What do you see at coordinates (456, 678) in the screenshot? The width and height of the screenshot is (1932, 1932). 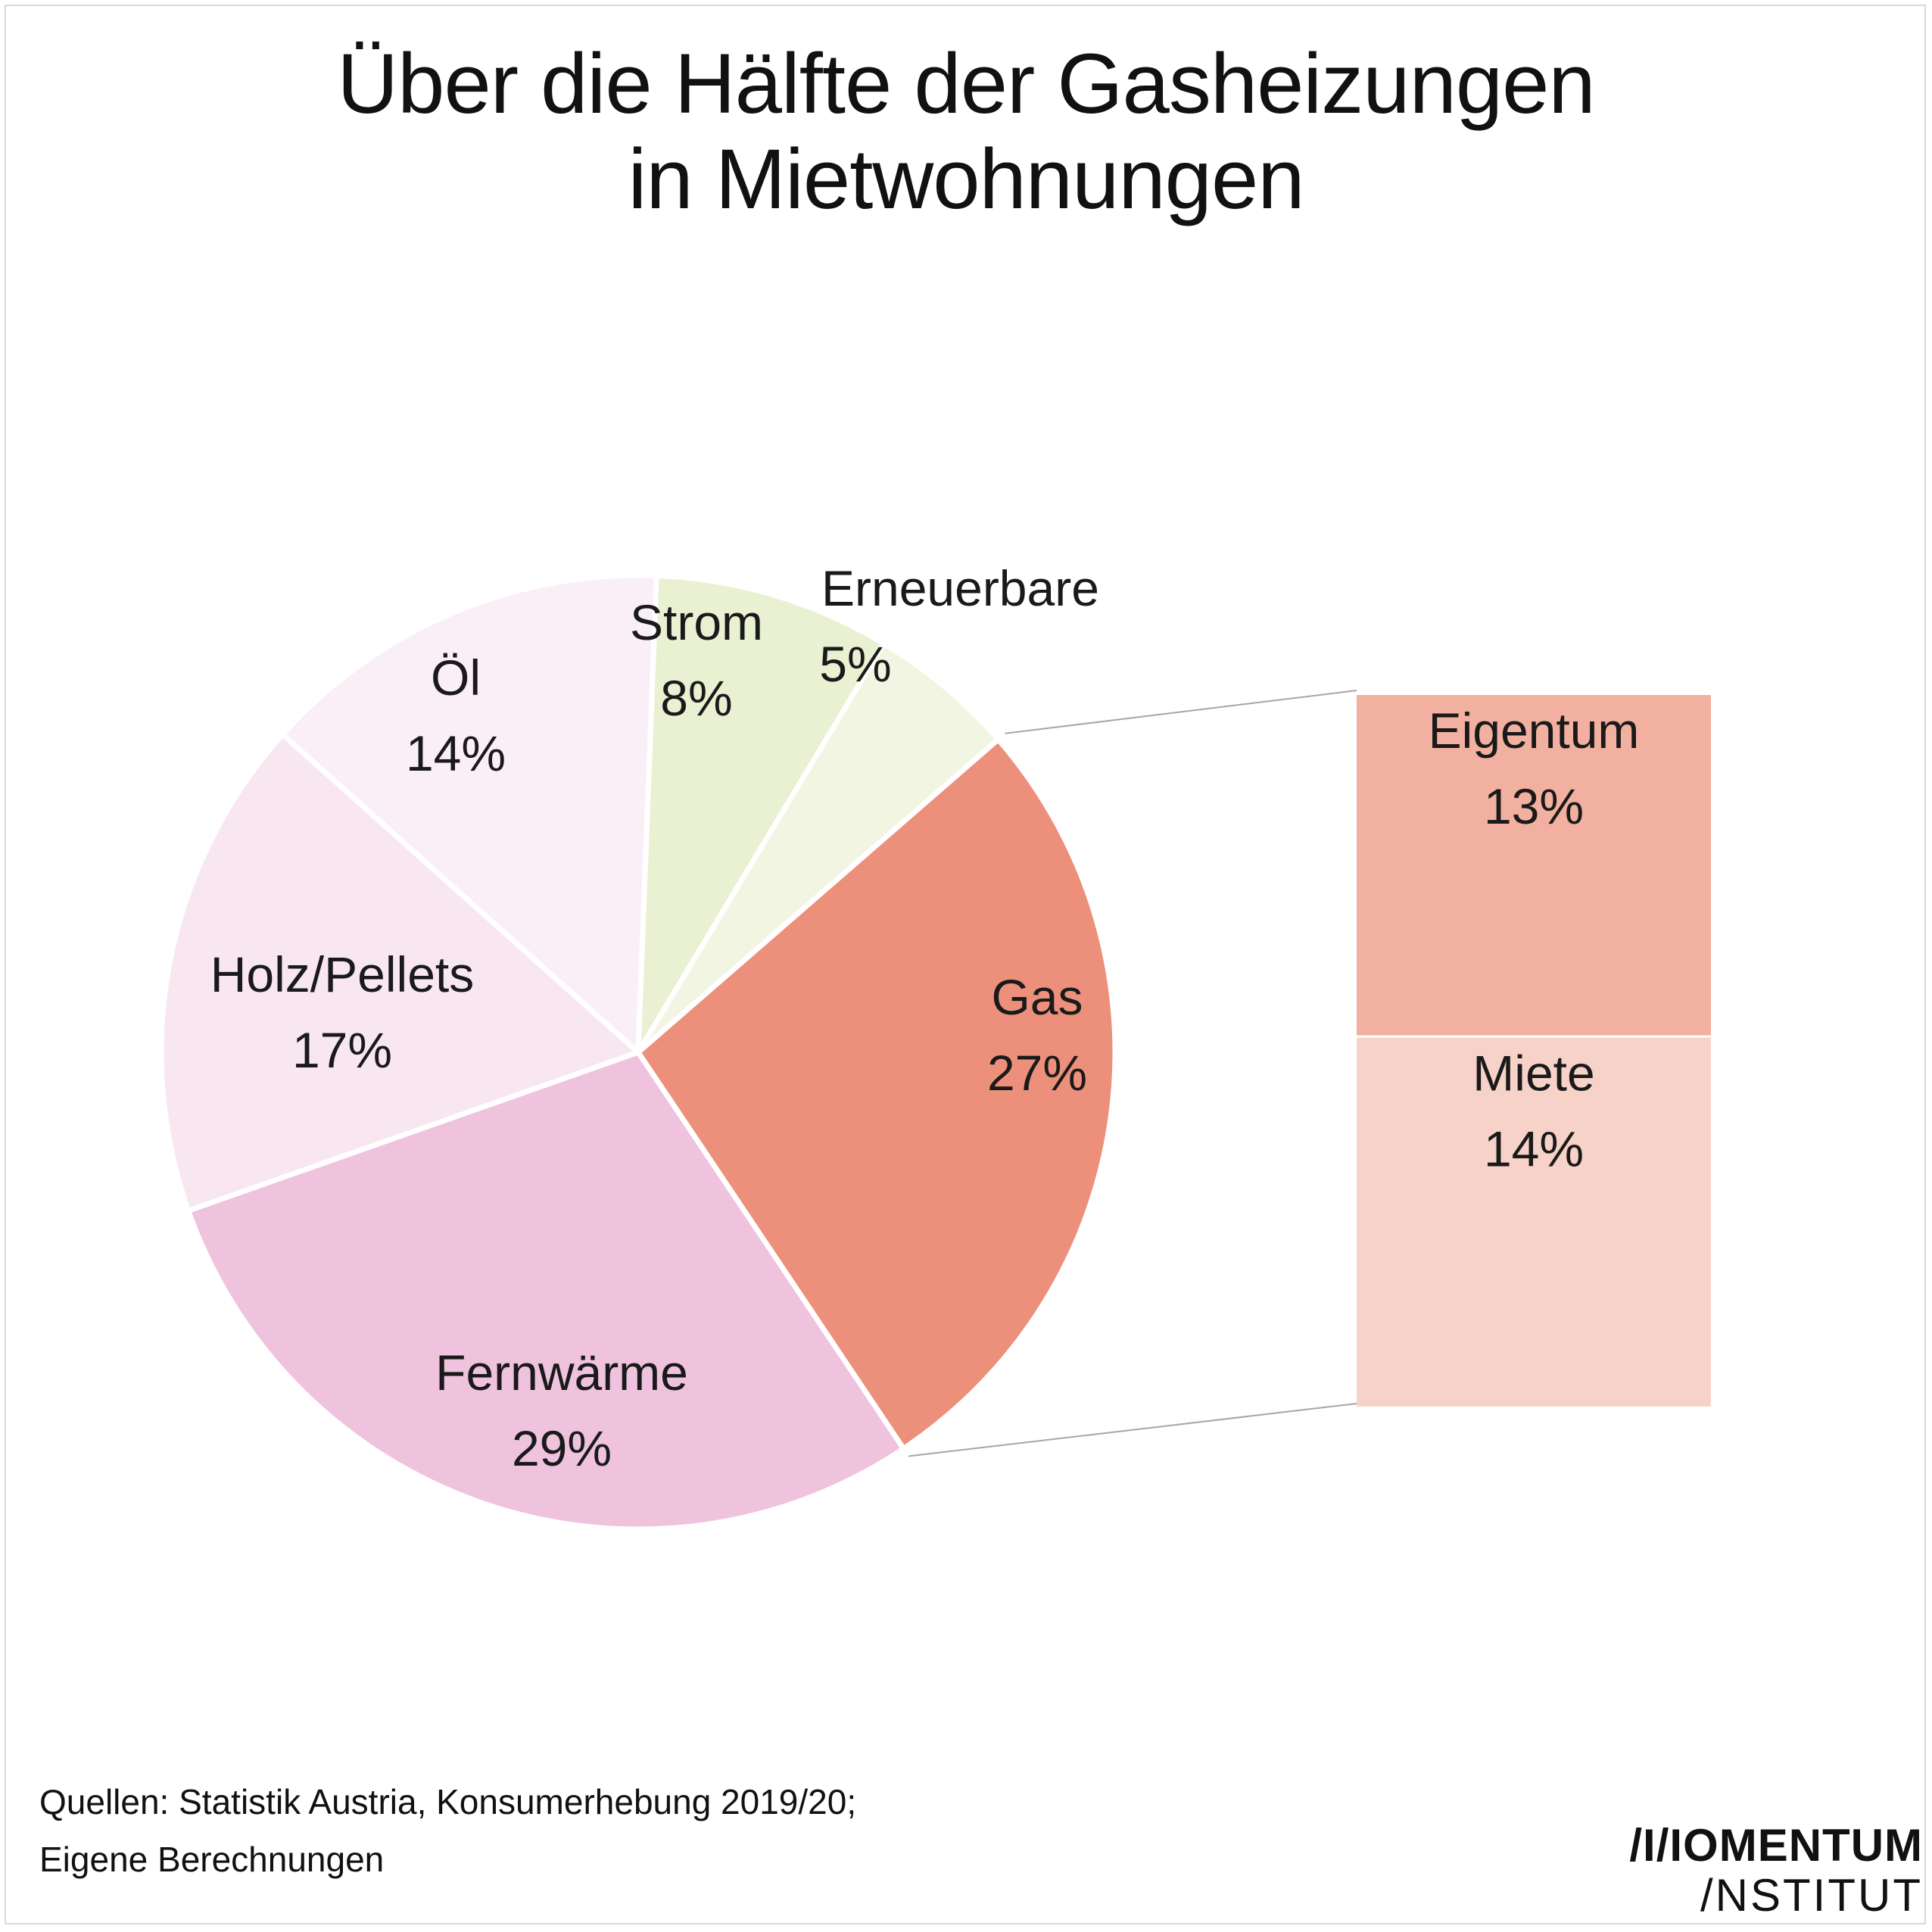 I see `slice-label-öl: Öl` at bounding box center [456, 678].